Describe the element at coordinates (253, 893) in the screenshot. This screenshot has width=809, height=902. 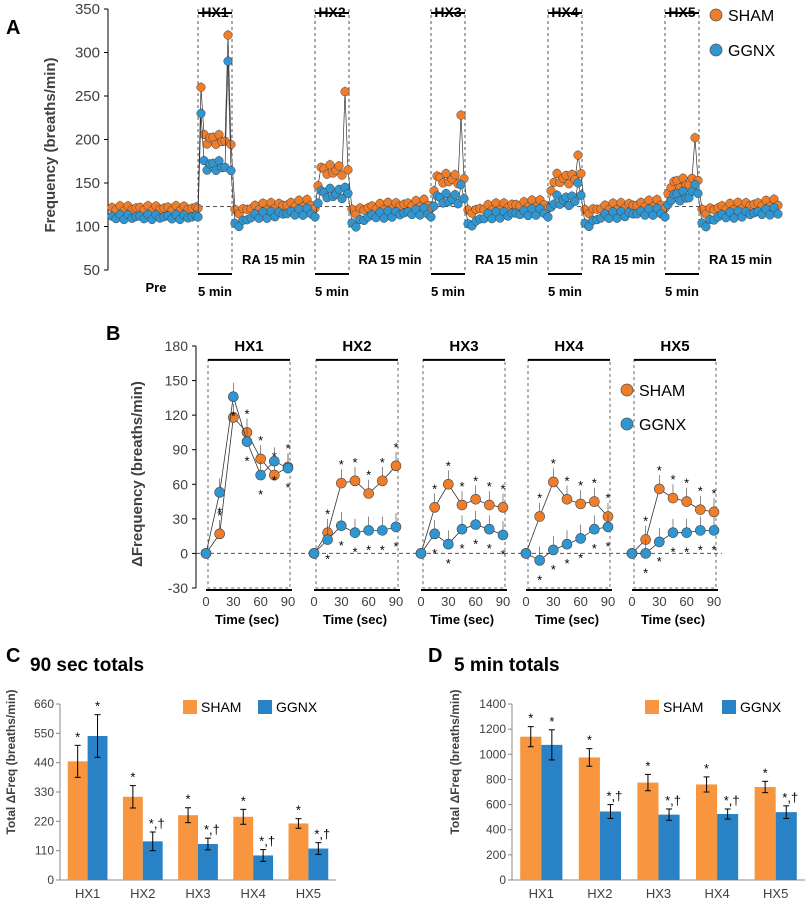
I see `panel-c-category-label: HX4` at that location.